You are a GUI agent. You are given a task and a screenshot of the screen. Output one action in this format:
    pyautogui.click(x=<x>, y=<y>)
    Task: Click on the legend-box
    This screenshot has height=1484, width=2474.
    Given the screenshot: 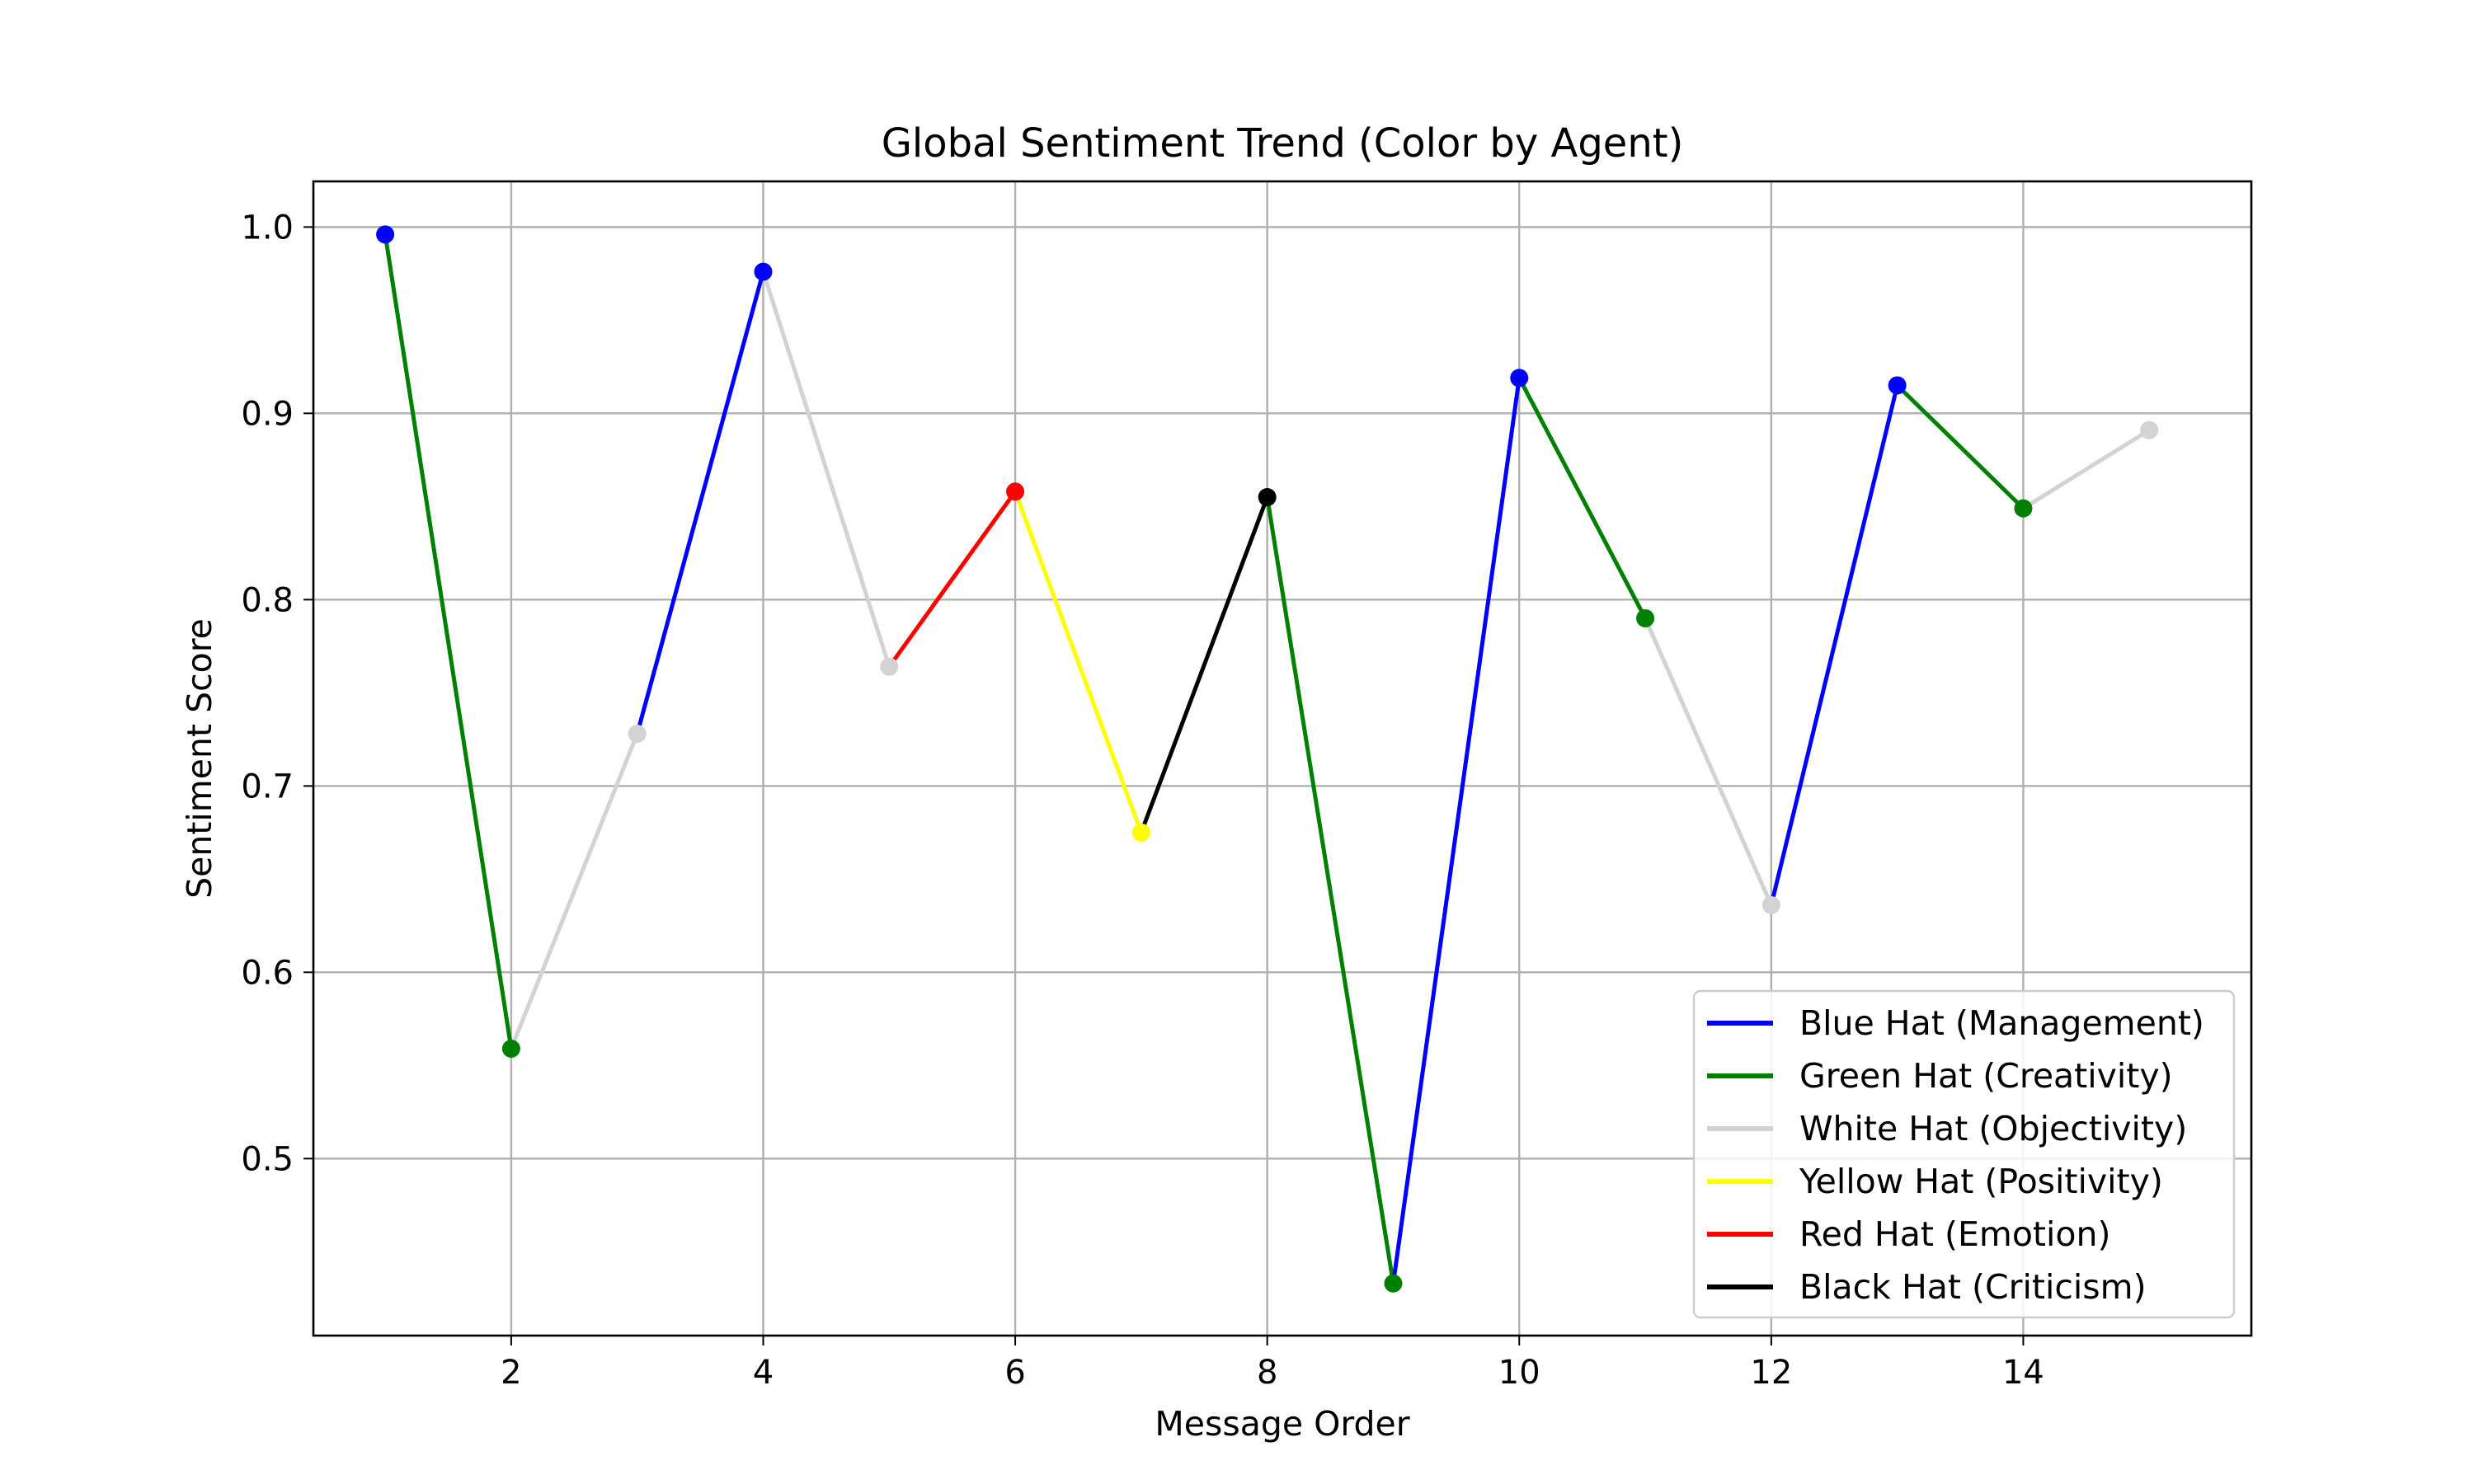 What is the action you would take?
    pyautogui.click(x=1964, y=1154)
    